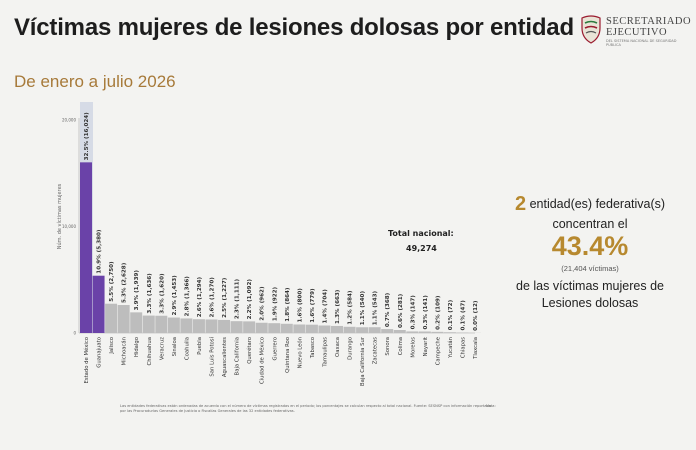  I want to click on category-label: Coahuila, so click(187, 348).